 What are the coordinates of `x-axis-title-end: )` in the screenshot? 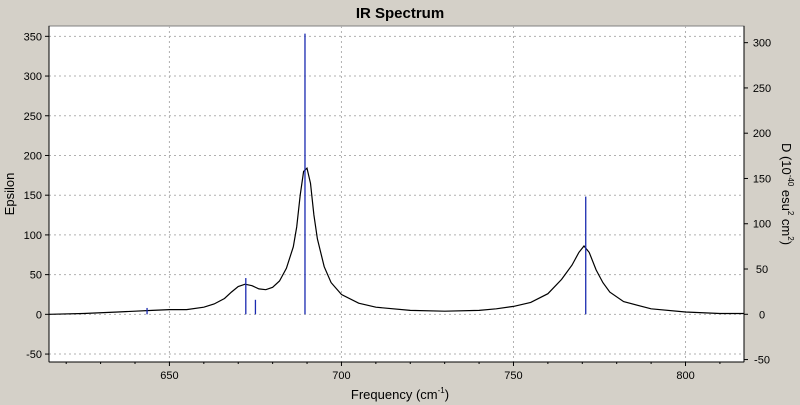 It's located at (447, 394).